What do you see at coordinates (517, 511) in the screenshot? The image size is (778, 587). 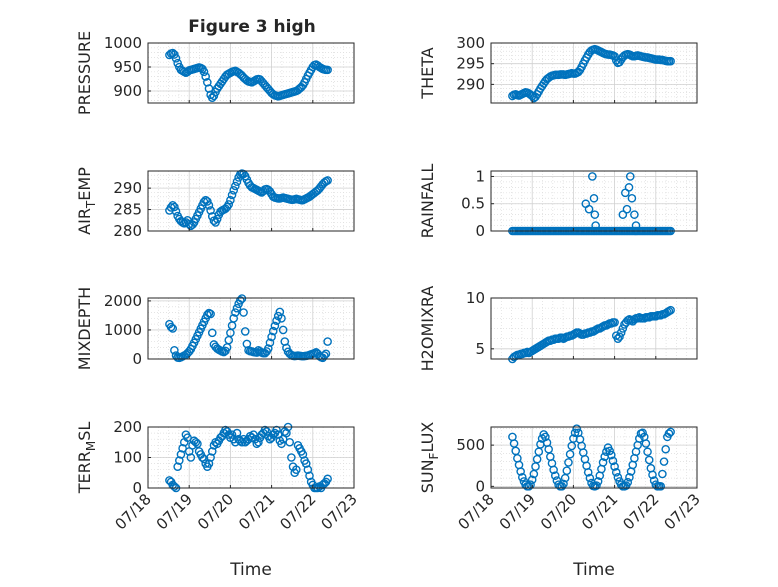 I see `x-tick-label: 07/19` at bounding box center [517, 511].